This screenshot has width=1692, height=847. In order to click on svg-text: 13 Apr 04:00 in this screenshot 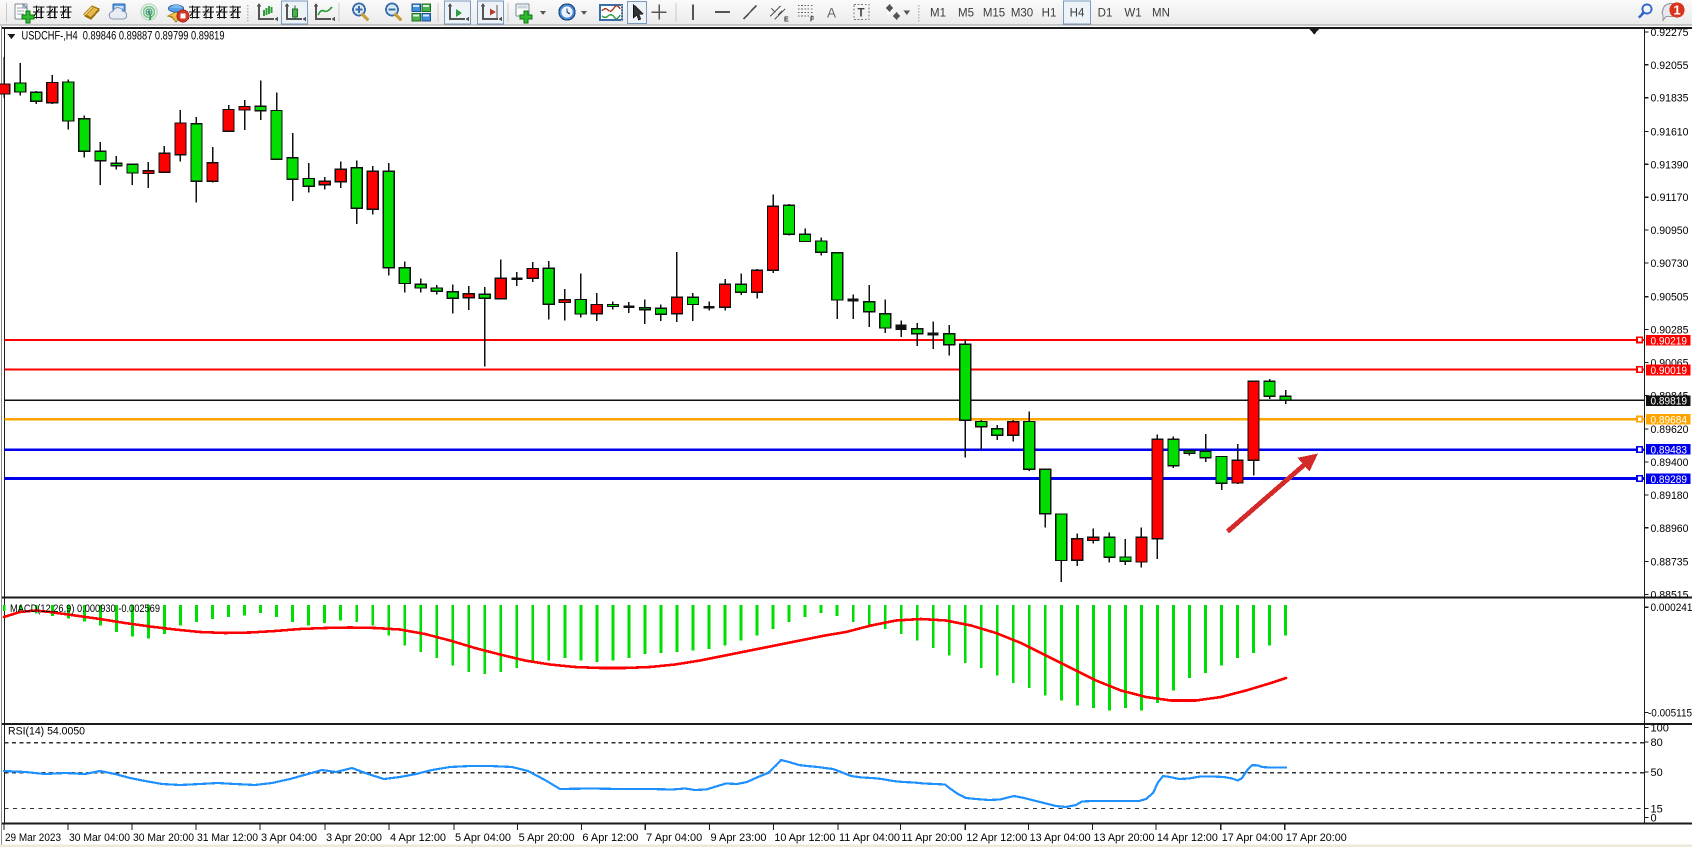, I will do `click(1060, 838)`.